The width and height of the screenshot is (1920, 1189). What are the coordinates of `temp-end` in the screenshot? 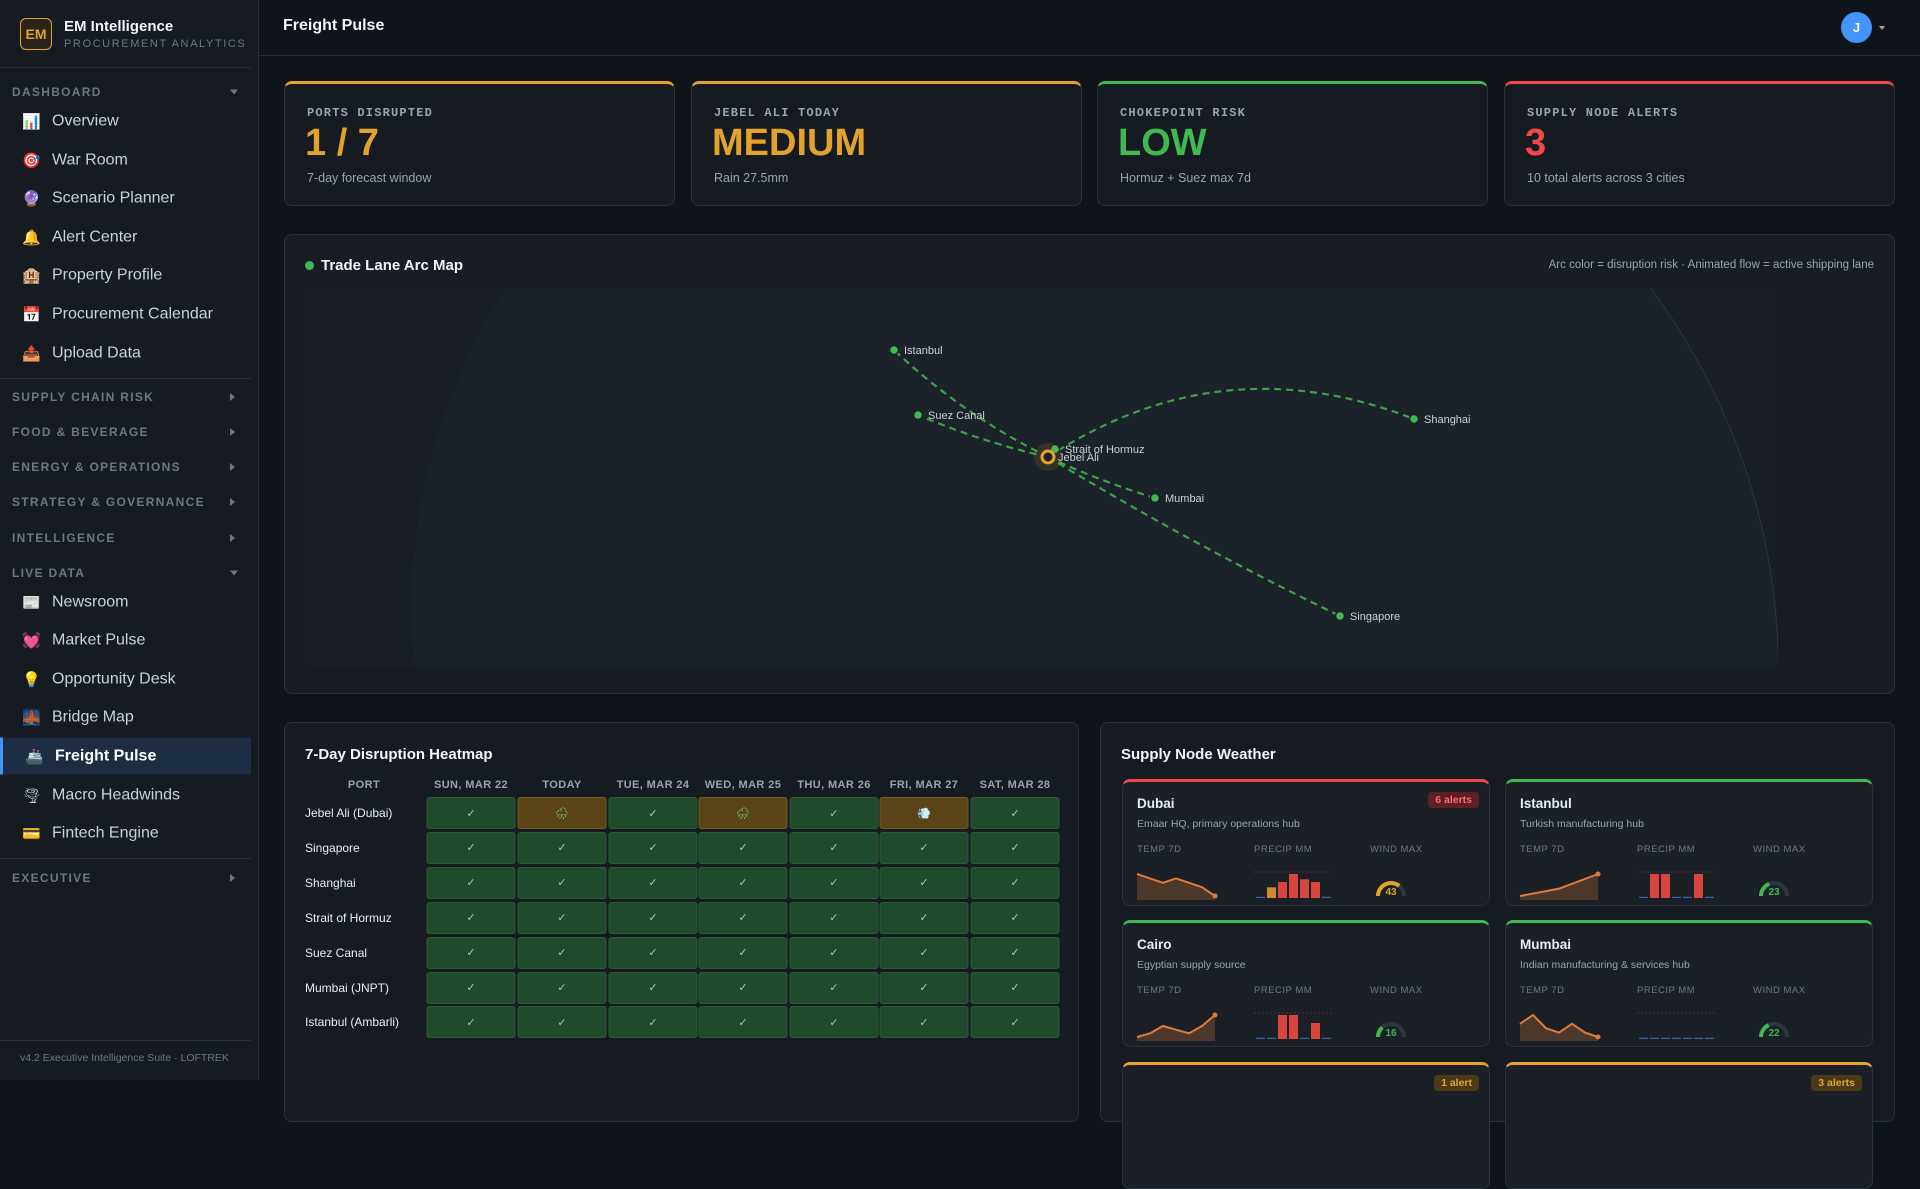 It's located at (1598, 874).